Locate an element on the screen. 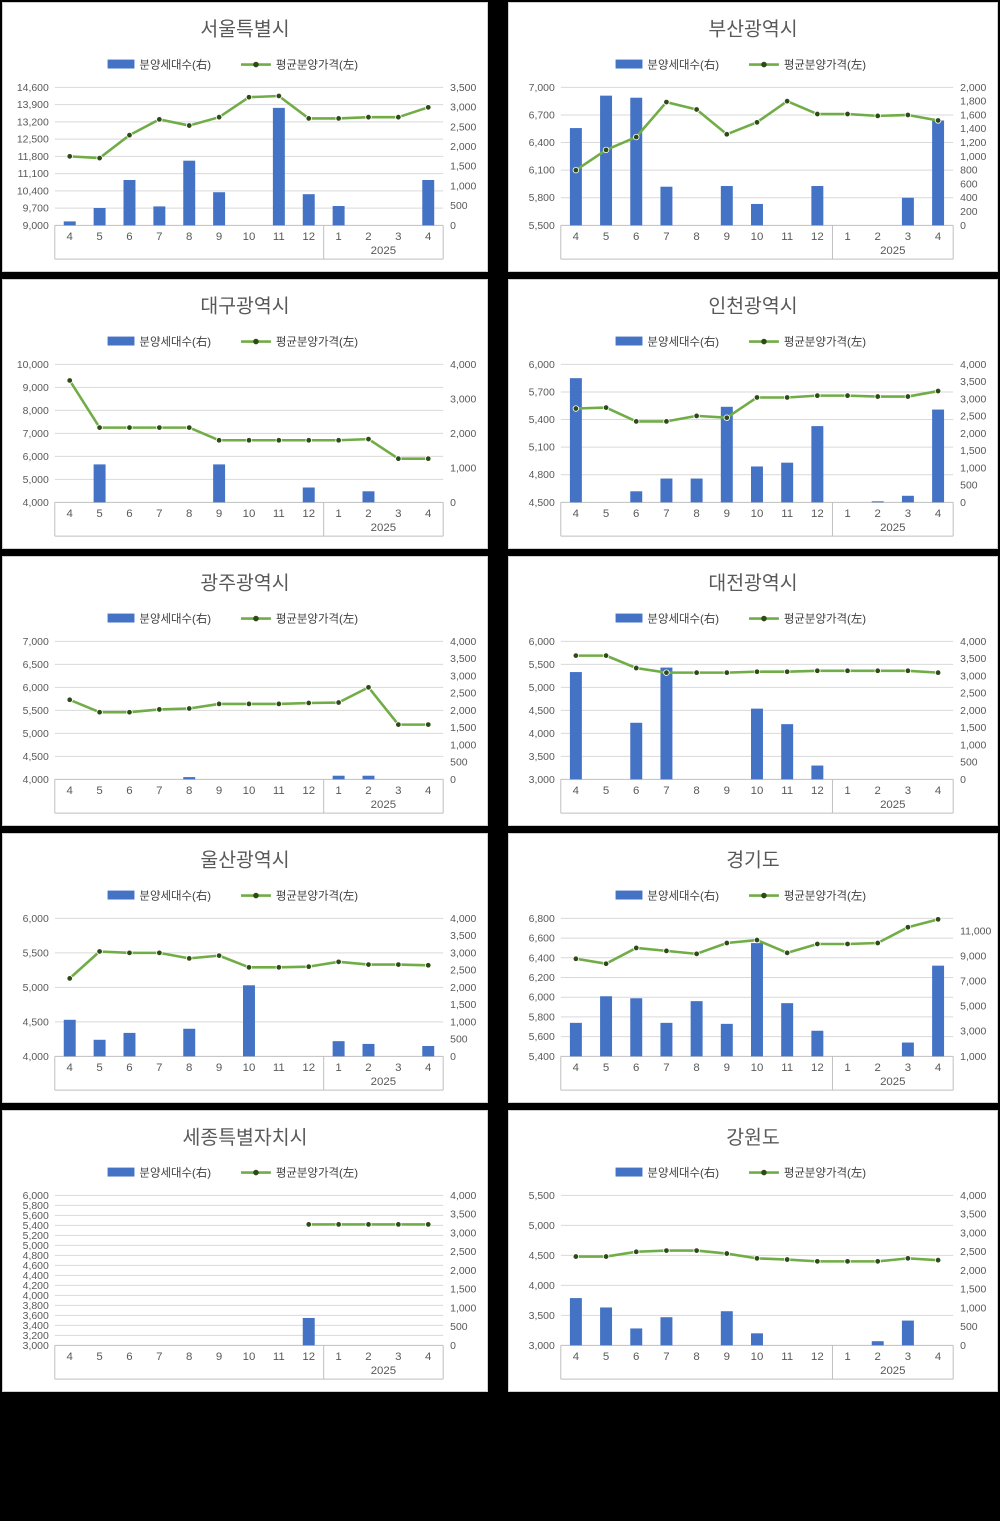 Image resolution: width=1000 pixels, height=1521 pixels. left-axis-tick-label: 5,500 is located at coordinates (542, 226).